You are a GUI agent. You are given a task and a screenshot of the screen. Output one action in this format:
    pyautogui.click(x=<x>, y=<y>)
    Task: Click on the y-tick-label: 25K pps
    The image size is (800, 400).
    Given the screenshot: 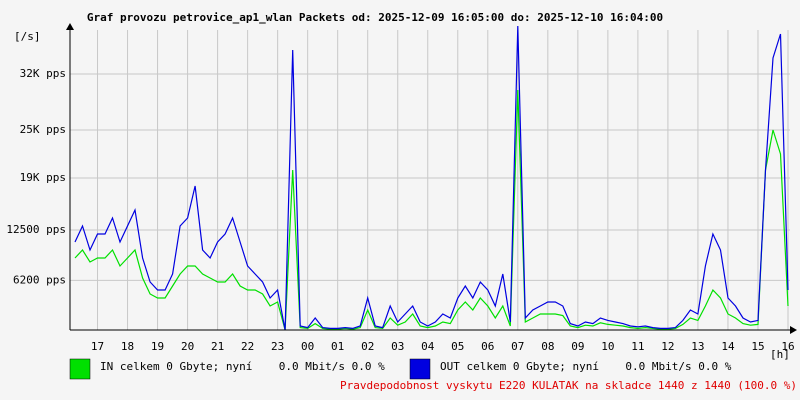 What is the action you would take?
    pyautogui.click(x=43, y=129)
    